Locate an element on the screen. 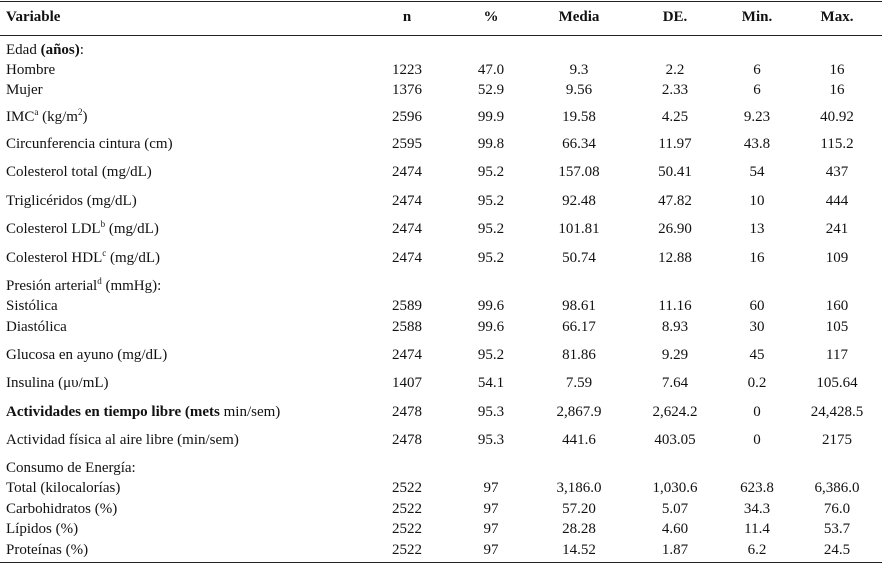  table-cell: 7.59 is located at coordinates (579, 383).